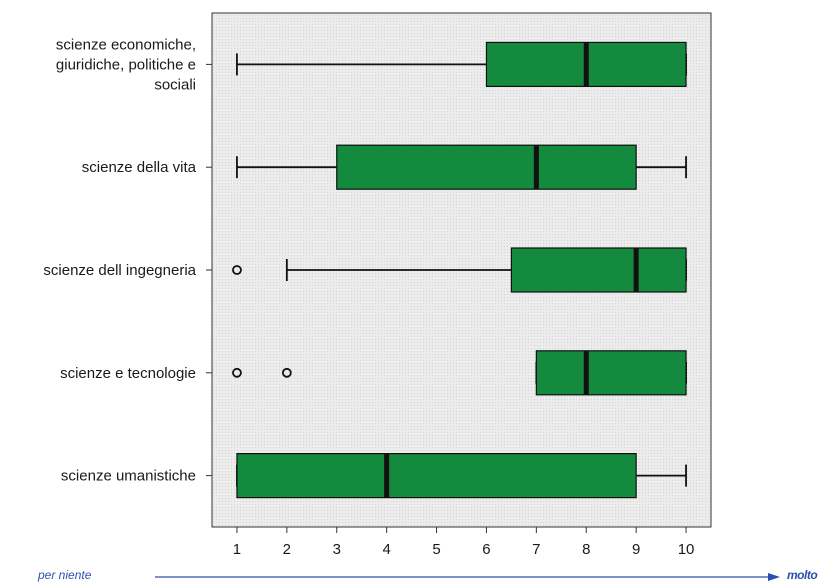  I want to click on category-label: scienze umanistiche, so click(128, 476).